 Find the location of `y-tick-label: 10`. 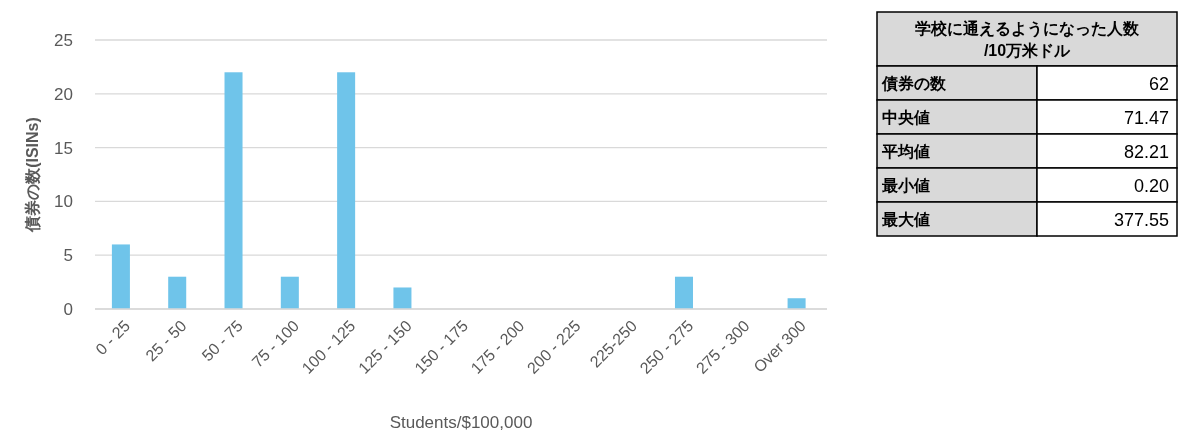

y-tick-label: 10 is located at coordinates (63, 202).